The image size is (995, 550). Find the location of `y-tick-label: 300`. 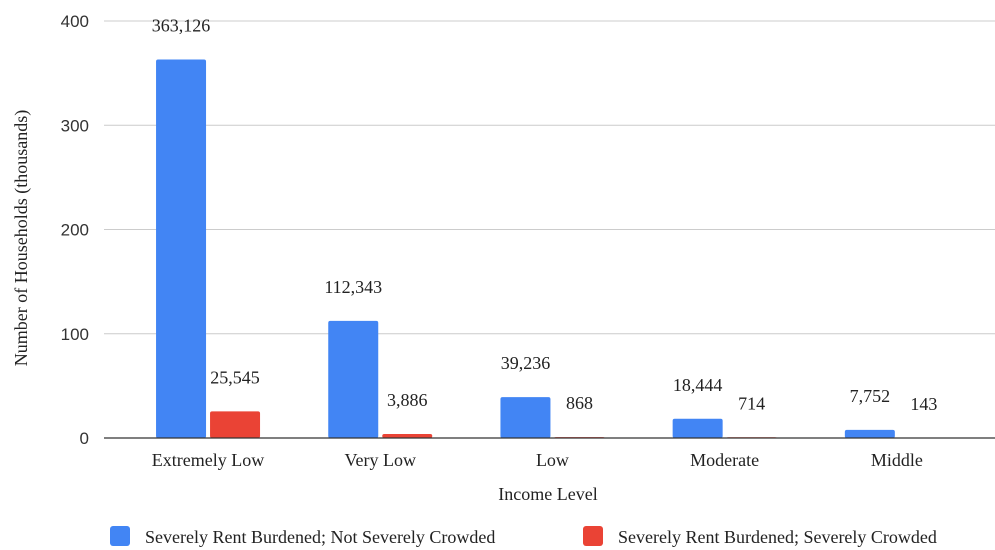

y-tick-label: 300 is located at coordinates (75, 125).